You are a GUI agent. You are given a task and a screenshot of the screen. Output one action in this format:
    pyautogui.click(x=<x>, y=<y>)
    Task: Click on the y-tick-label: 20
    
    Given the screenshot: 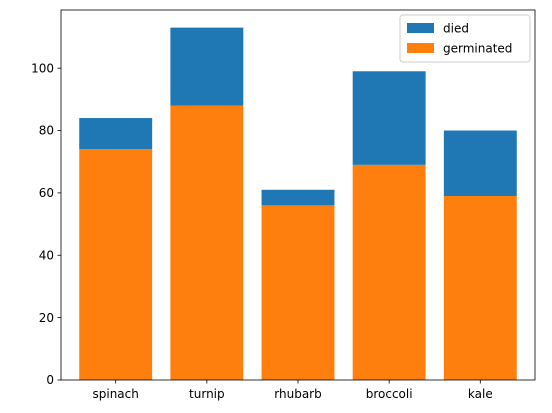 What is the action you would take?
    pyautogui.click(x=46, y=318)
    